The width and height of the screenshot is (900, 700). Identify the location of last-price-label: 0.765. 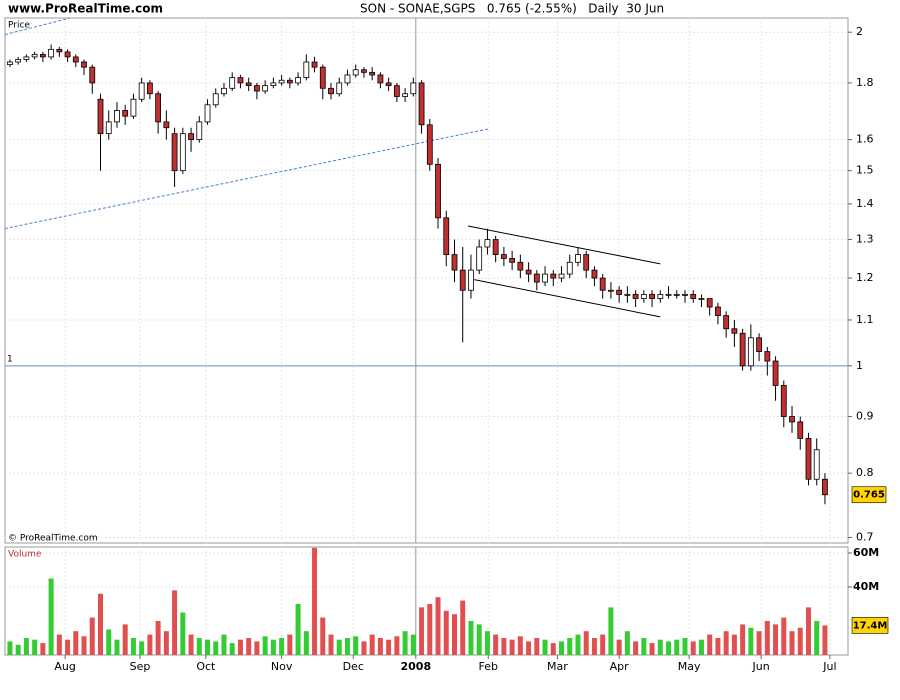
(869, 495).